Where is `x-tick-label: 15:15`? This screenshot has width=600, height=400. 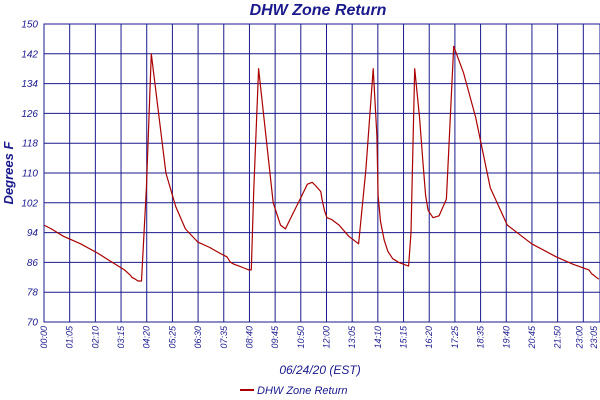
x-tick-label: 15:15 is located at coordinates (404, 337).